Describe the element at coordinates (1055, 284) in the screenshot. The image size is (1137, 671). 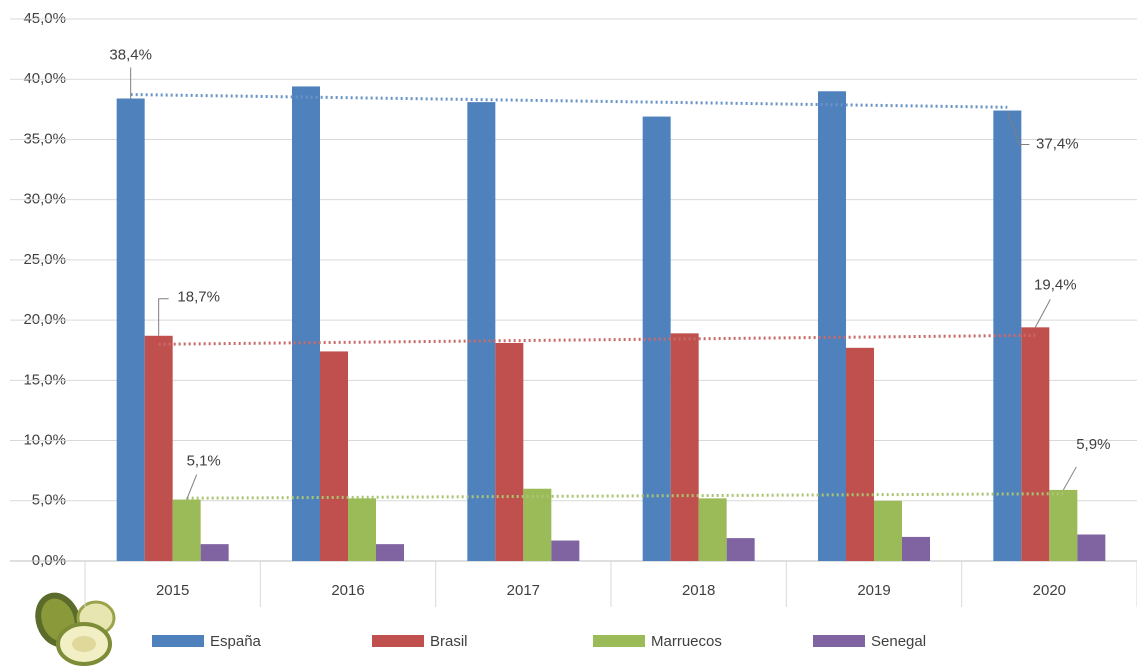
I see `data-label: 19,4%` at that location.